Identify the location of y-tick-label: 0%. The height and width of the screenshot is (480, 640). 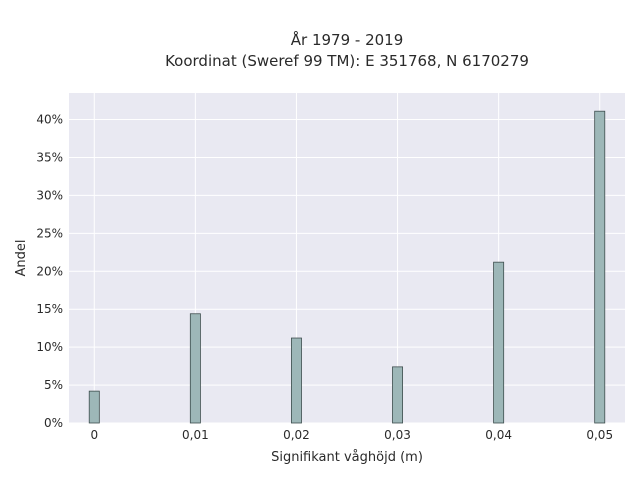
(53, 423).